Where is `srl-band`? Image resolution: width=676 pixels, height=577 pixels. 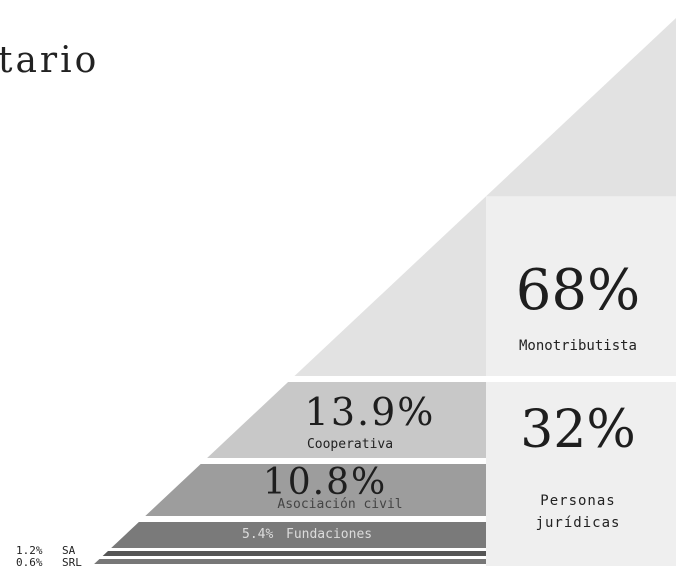
srl-band is located at coordinates (290, 561).